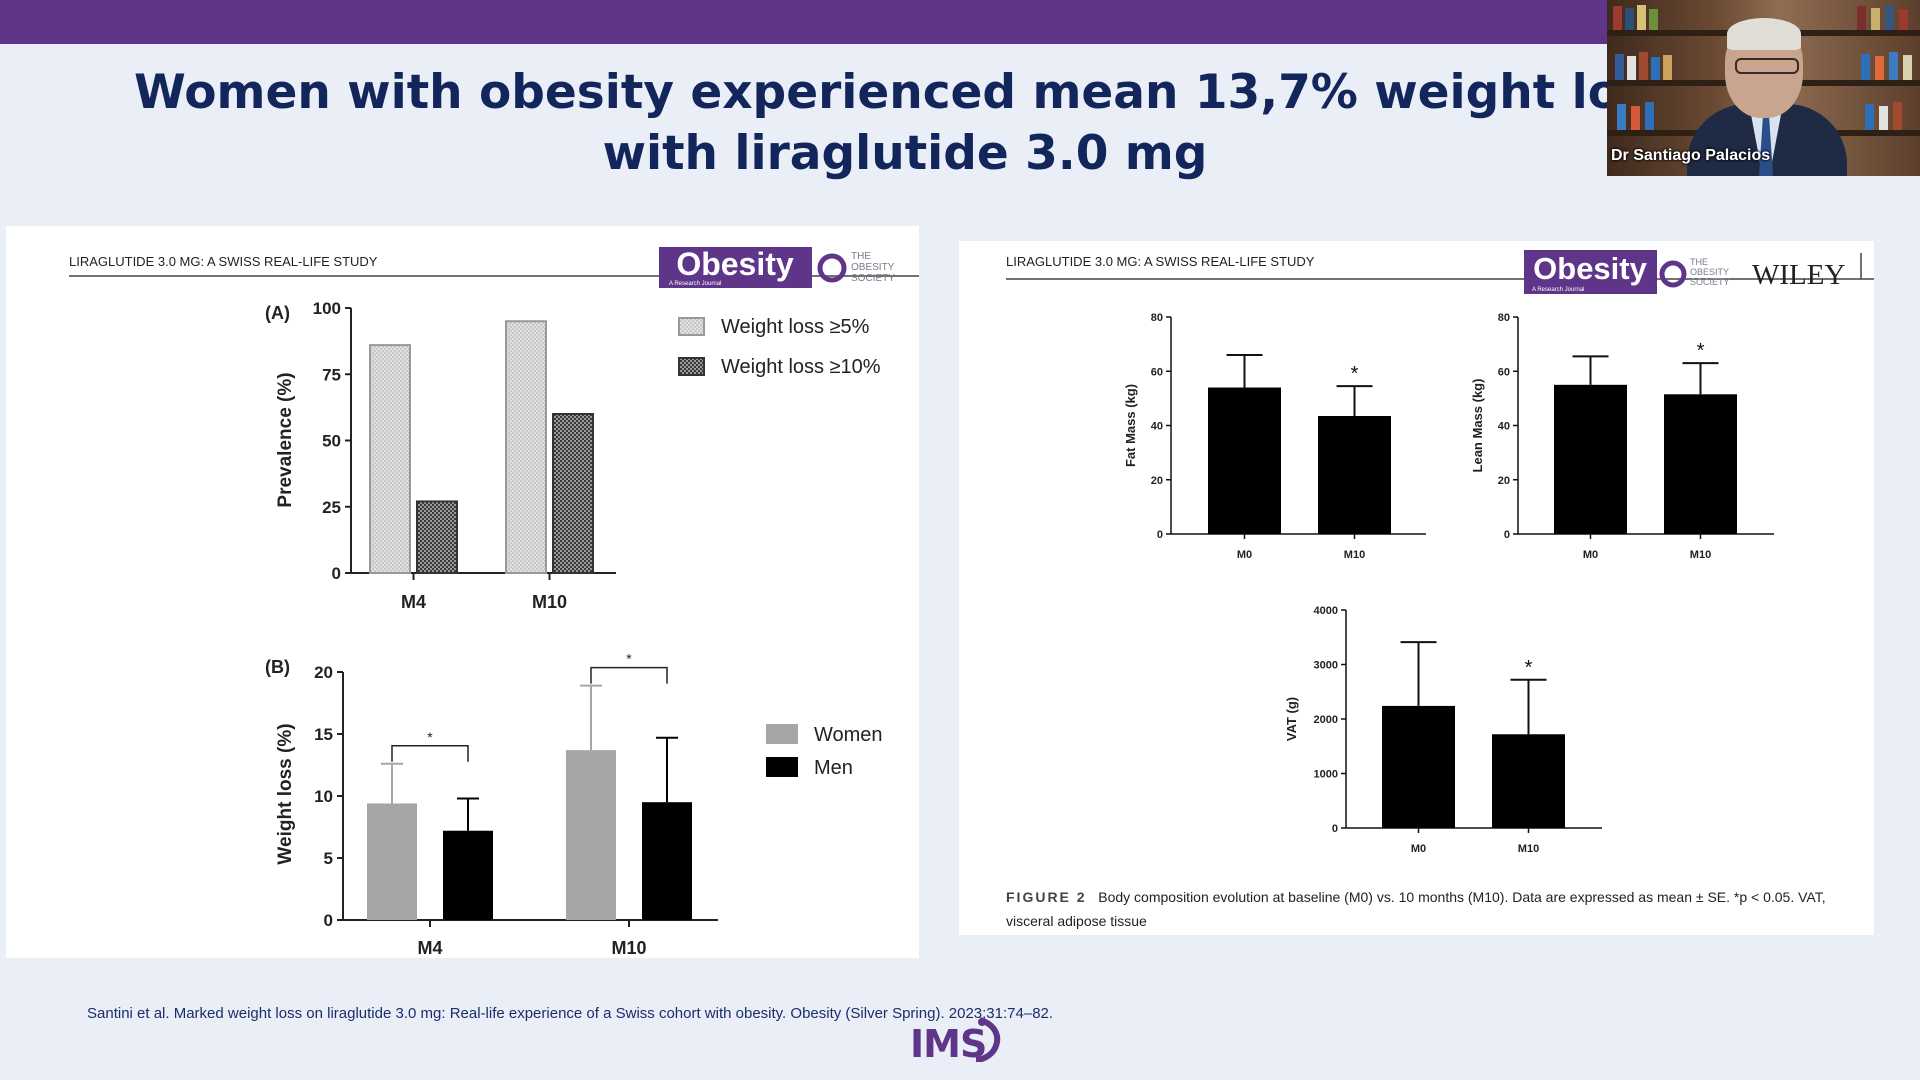 The image size is (1920, 1080). I want to click on chart-lean-mass: 0 20 40 60 80 Lean Mass (kg) M0 * M10, so click(1622, 436).